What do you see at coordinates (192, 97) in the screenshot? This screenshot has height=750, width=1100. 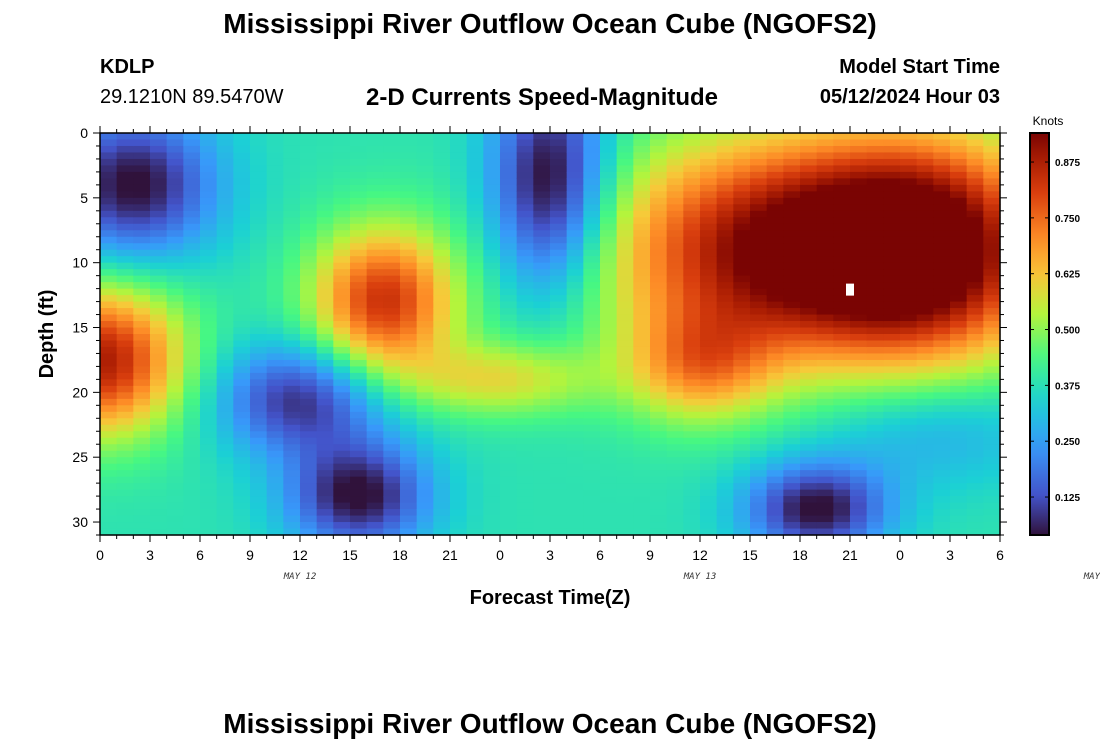 I see `station-coordinates: 29.1210N 89.5470W` at bounding box center [192, 97].